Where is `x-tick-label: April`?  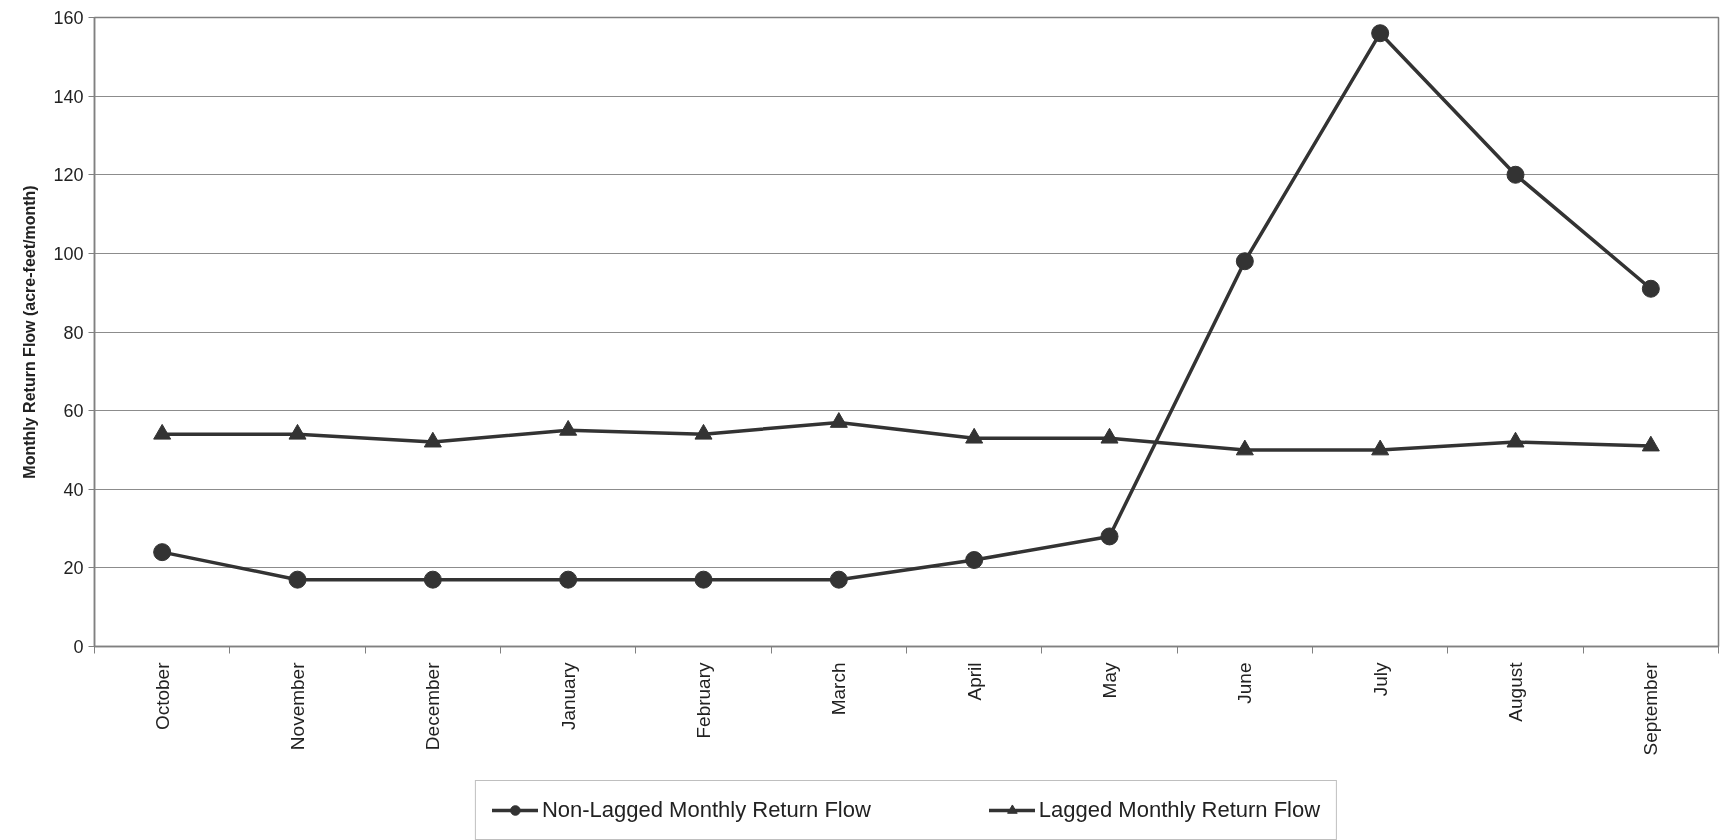 x-tick-label: April is located at coordinates (974, 681).